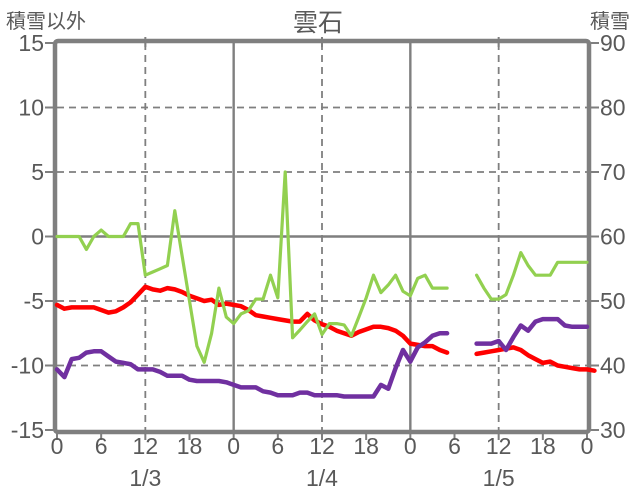 The height and width of the screenshot is (501, 636). Describe the element at coordinates (322, 478) in the screenshot. I see `x-axis-date-label: 1/4` at that location.